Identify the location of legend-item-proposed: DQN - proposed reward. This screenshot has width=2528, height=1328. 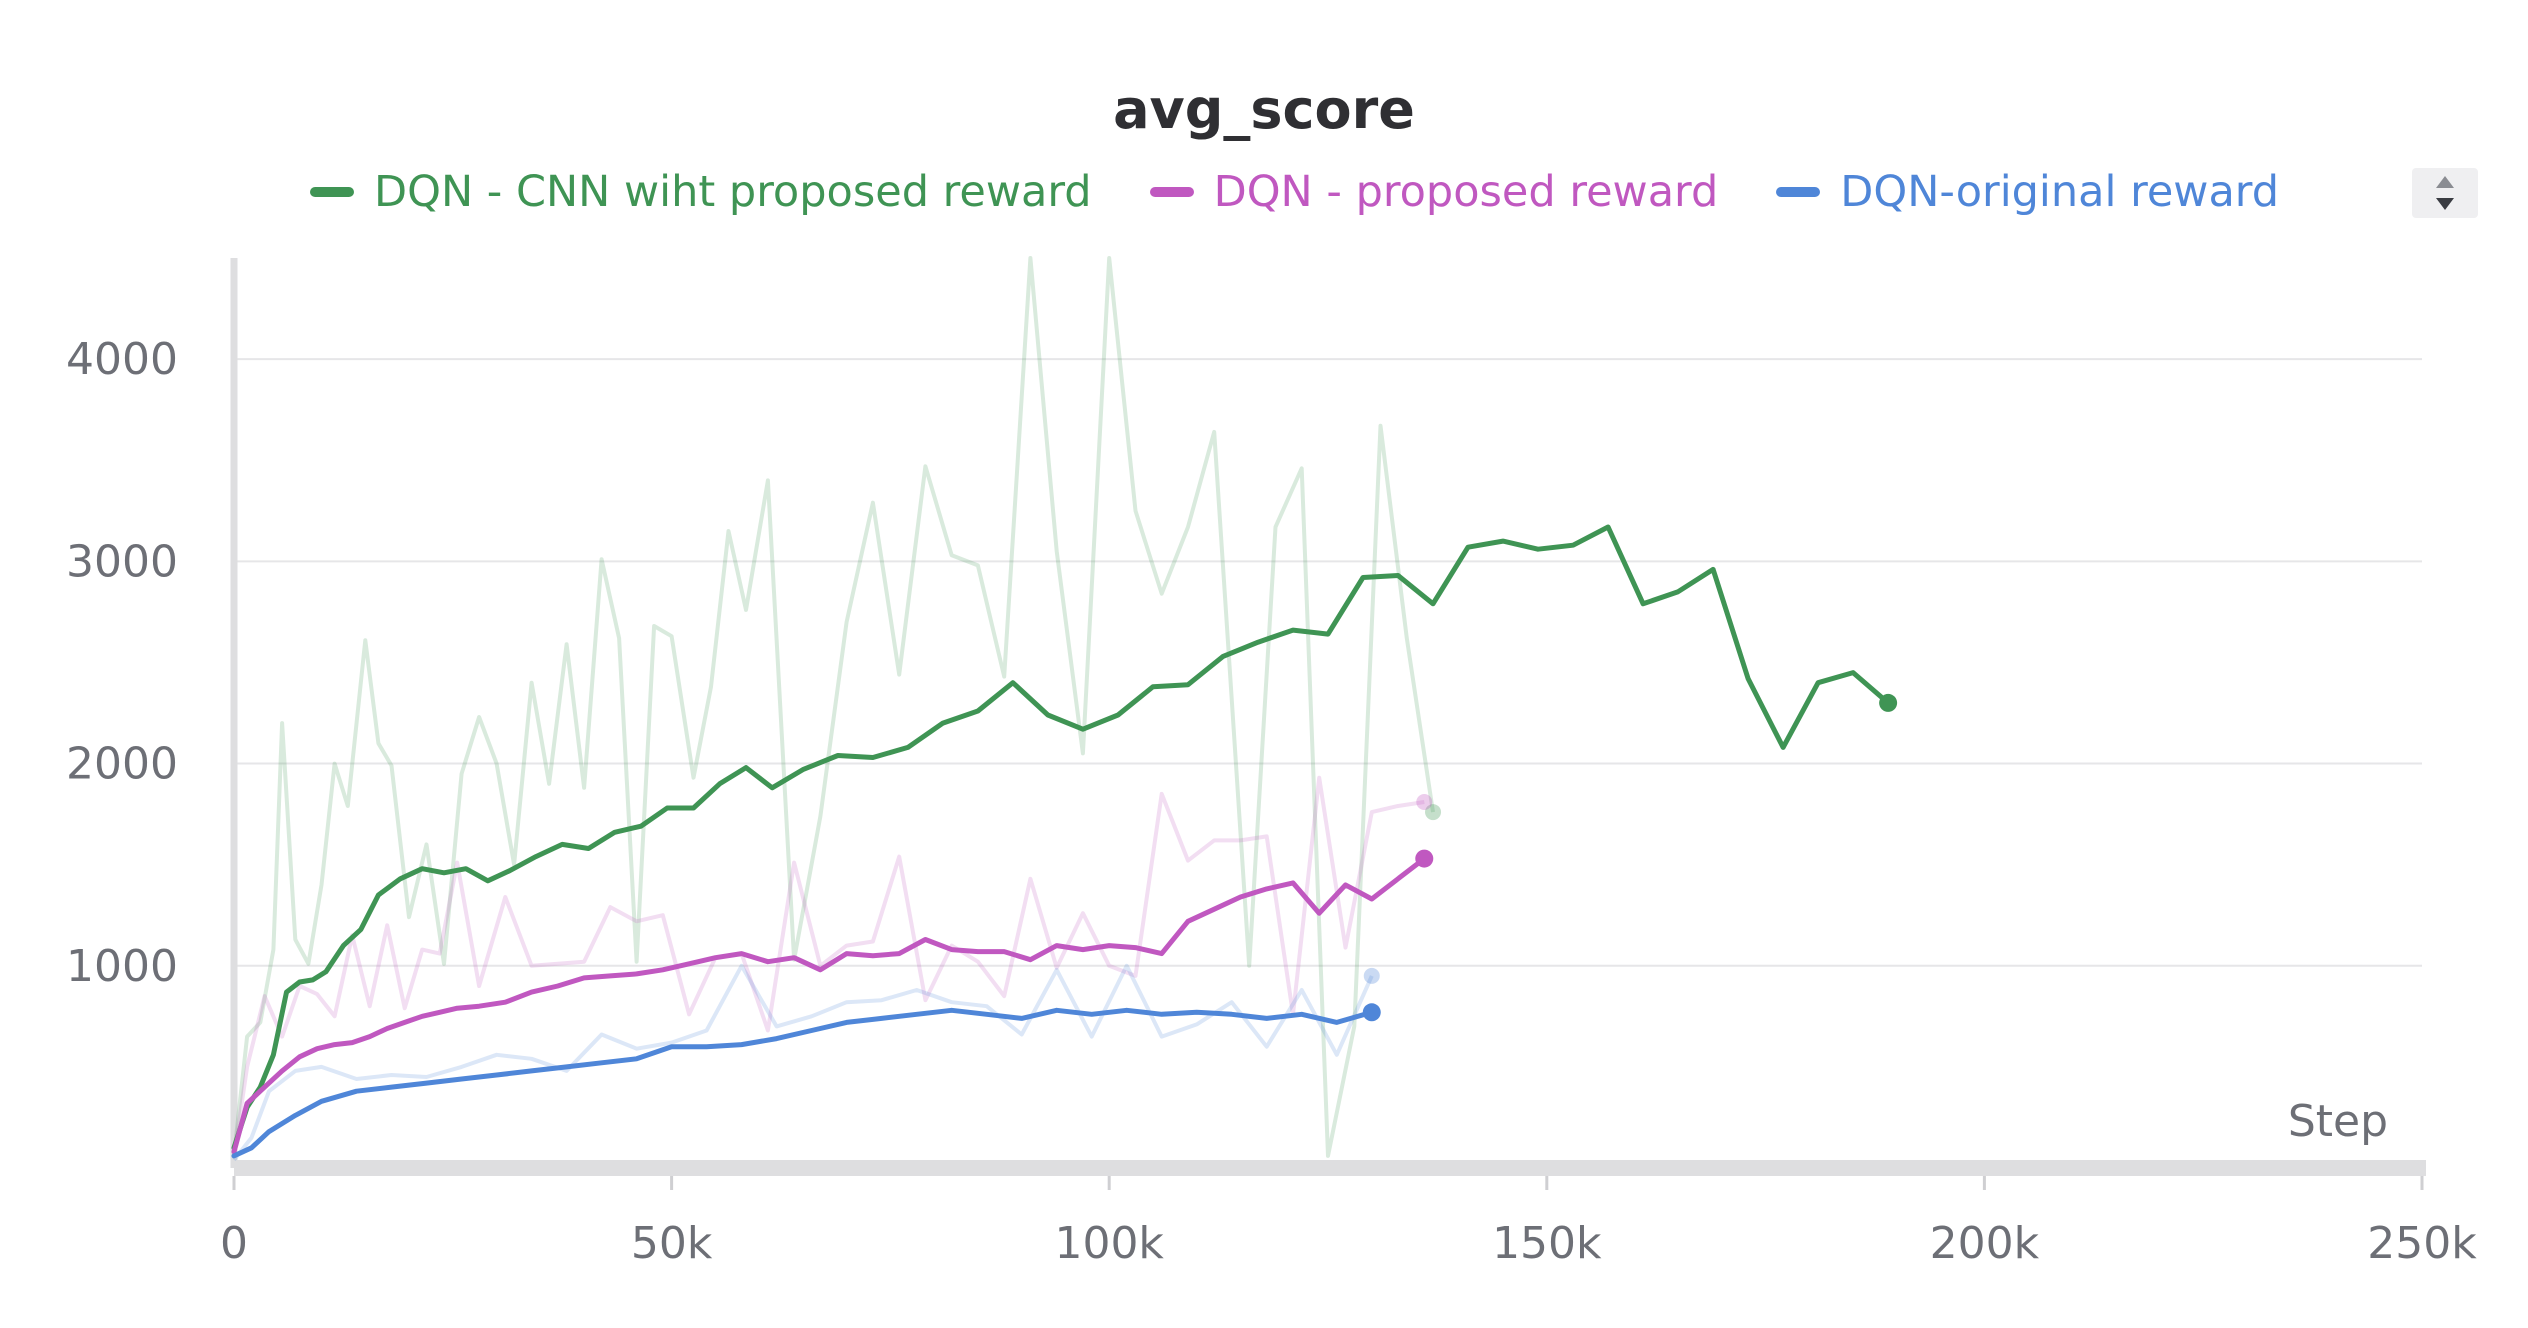
(1434, 192).